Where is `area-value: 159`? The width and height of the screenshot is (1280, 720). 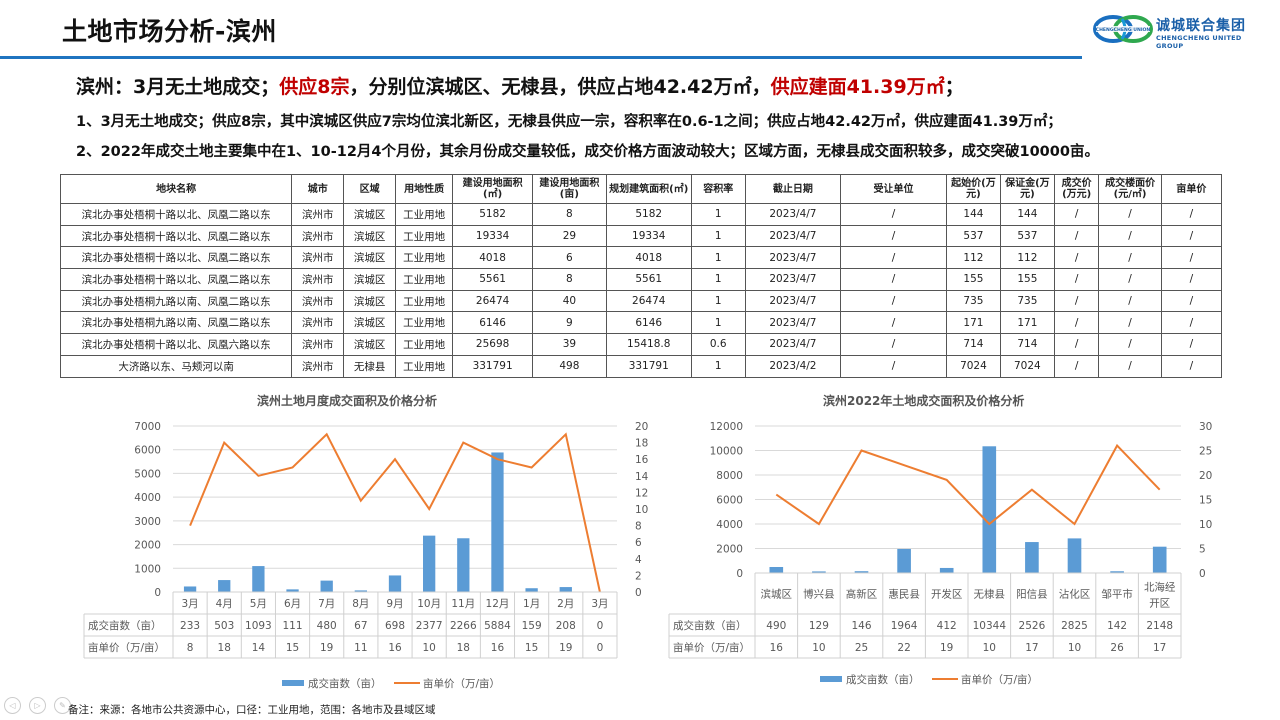 area-value: 159 is located at coordinates (532, 626).